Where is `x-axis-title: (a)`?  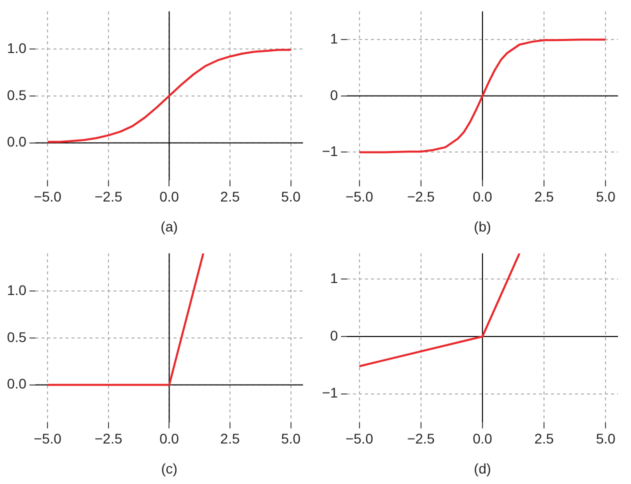
x-axis-title: (a) is located at coordinates (169, 226).